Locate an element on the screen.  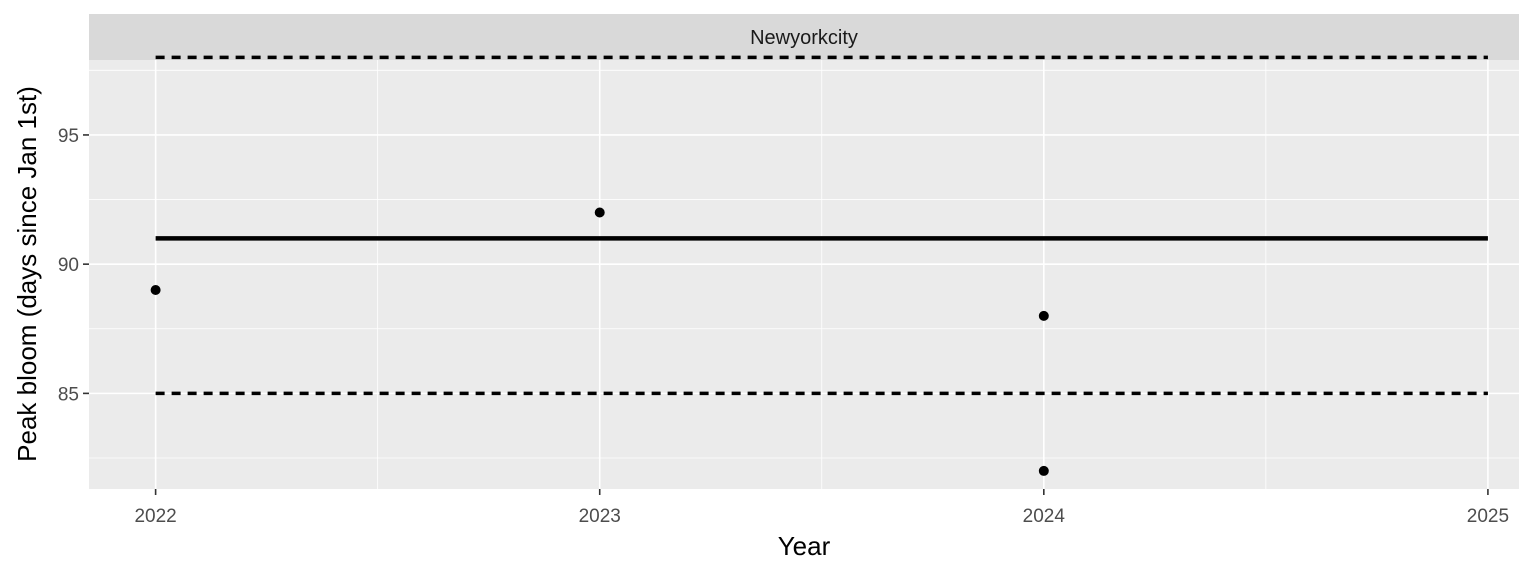
y-axis: 85 90 95 is located at coordinates (73, 265).